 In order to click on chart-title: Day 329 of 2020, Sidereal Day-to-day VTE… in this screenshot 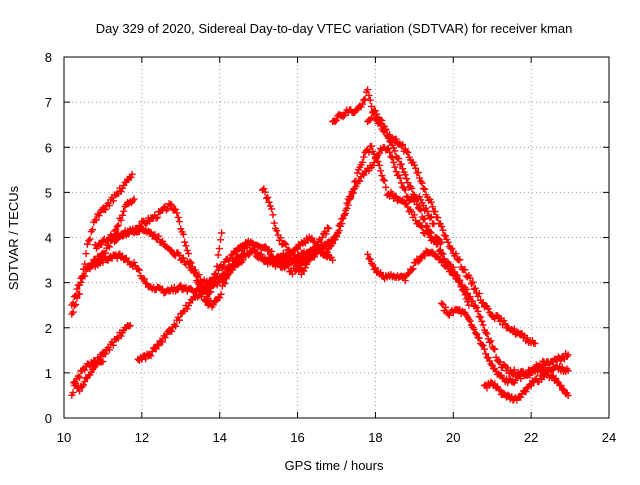, I will do `click(334, 28)`.